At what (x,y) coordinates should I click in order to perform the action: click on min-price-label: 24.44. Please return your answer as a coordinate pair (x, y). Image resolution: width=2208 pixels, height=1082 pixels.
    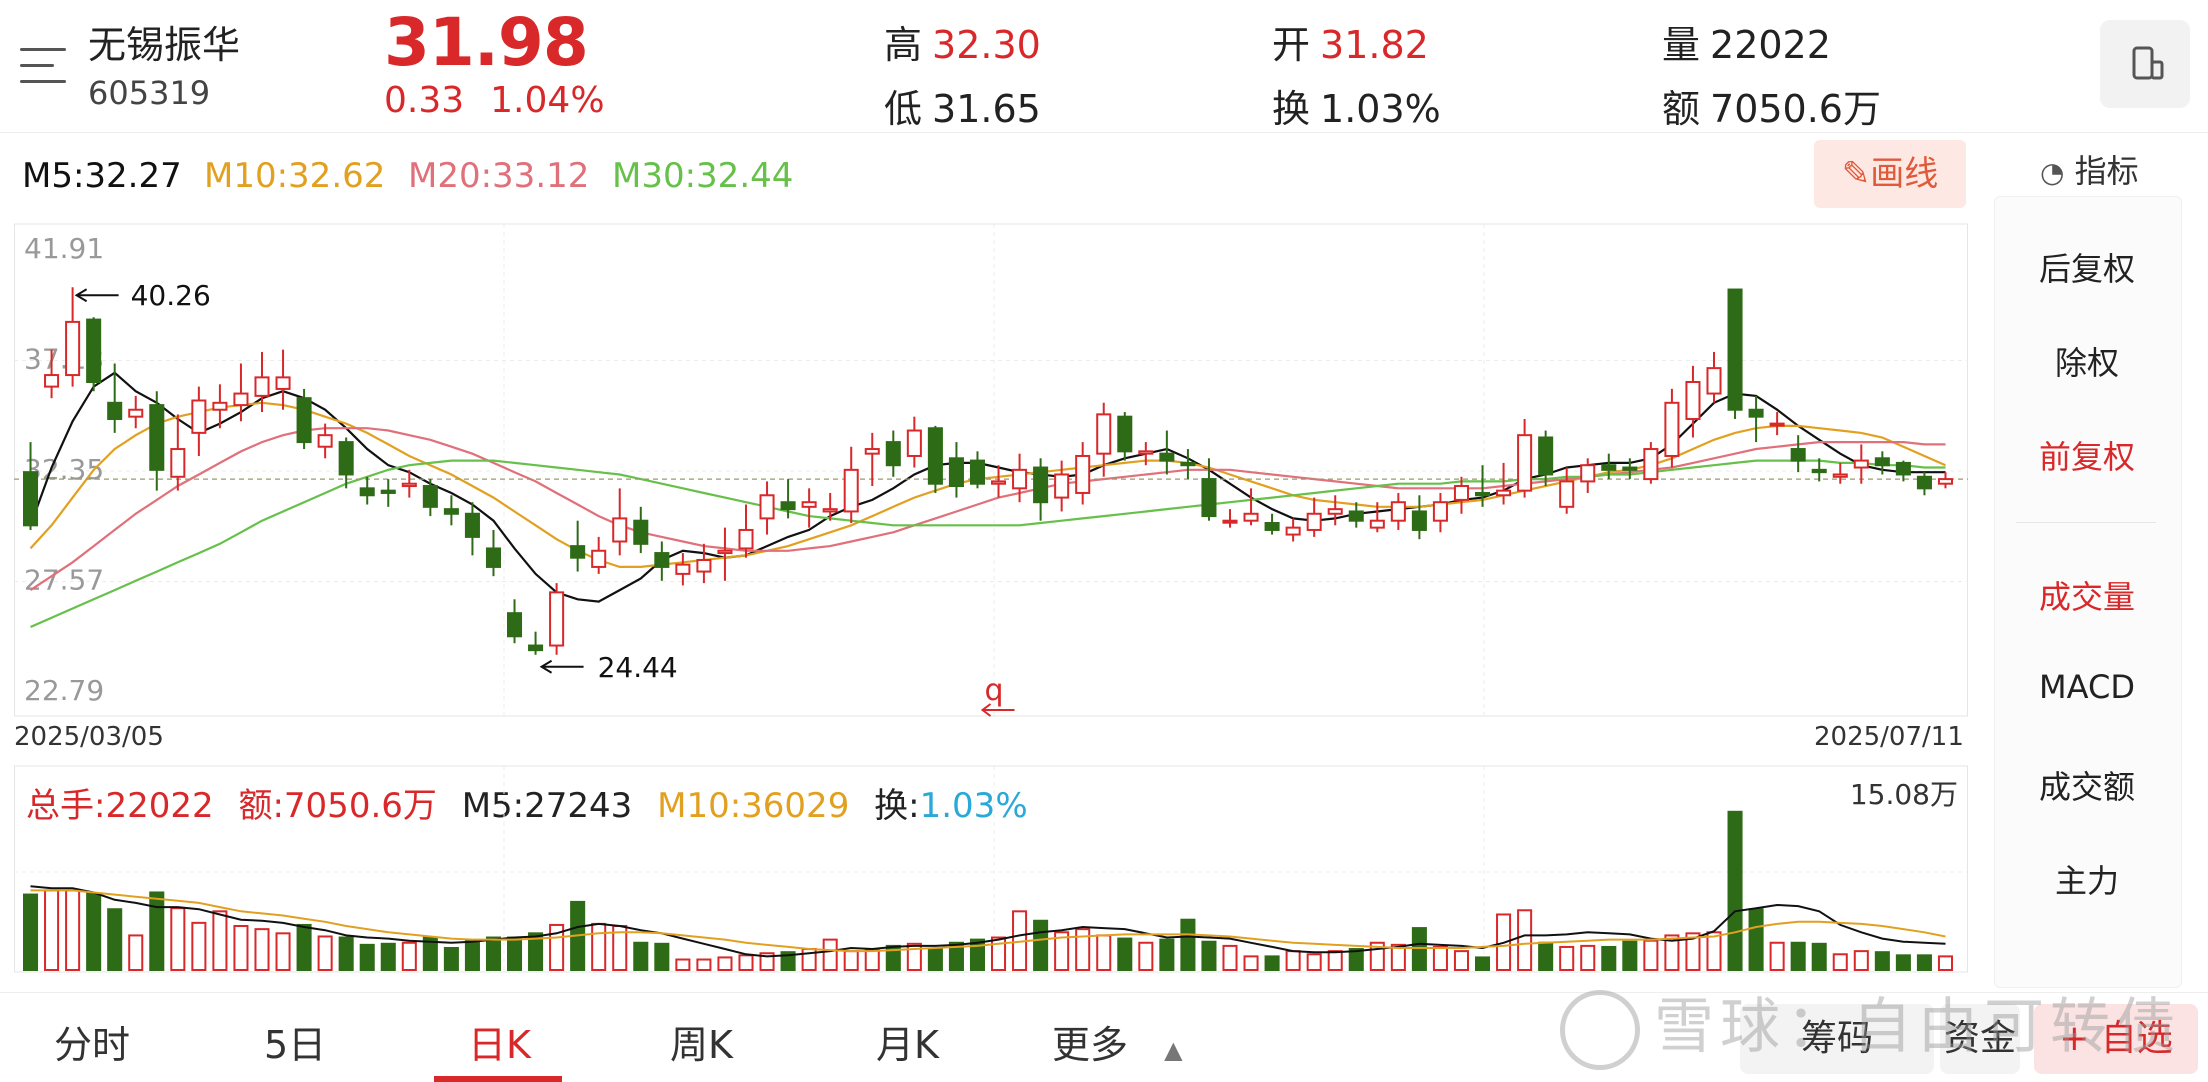
    Looking at the image, I should click on (638, 667).